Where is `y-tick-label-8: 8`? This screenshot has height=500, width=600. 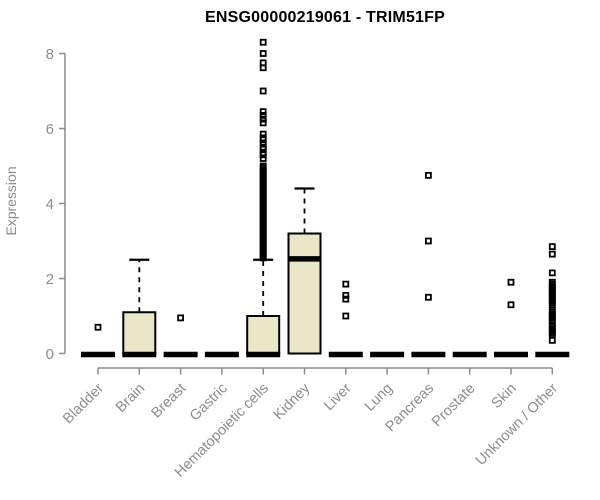
y-tick-label-8: 8 is located at coordinates (50, 54).